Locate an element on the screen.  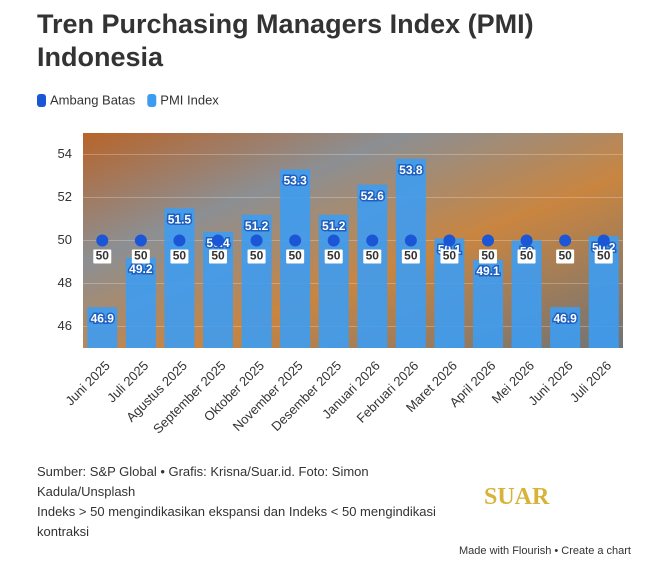
x-tick-label: Juli 2026 is located at coordinates (590, 381).